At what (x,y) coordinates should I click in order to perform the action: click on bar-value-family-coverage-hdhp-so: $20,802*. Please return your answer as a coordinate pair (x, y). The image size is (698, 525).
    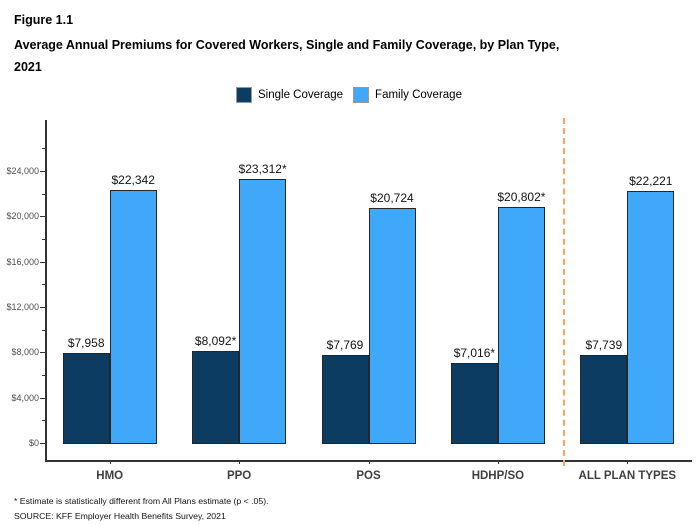
    Looking at the image, I should click on (521, 197).